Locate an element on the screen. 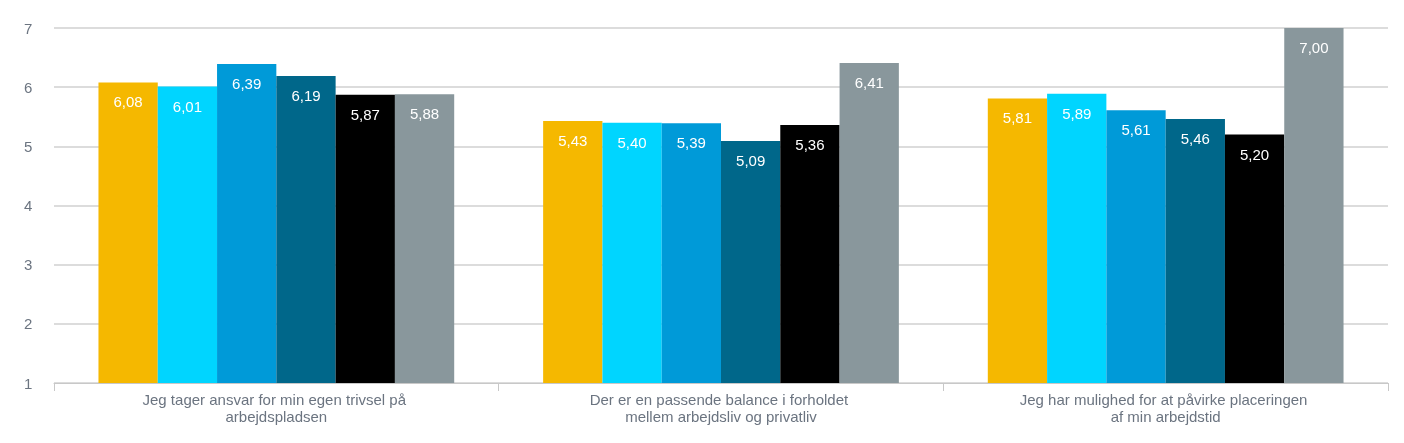 Image resolution: width=1404 pixels, height=443 pixels. text: 5,36 is located at coordinates (810, 145).